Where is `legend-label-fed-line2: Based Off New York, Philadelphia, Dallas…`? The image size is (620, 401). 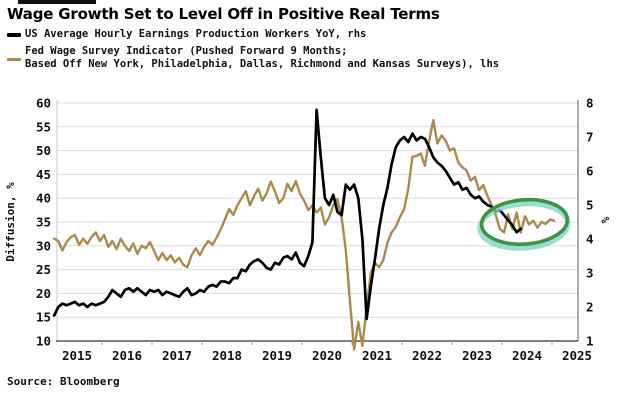 legend-label-fed-line2: Based Off New York, Philadelphia, Dallas… is located at coordinates (262, 64).